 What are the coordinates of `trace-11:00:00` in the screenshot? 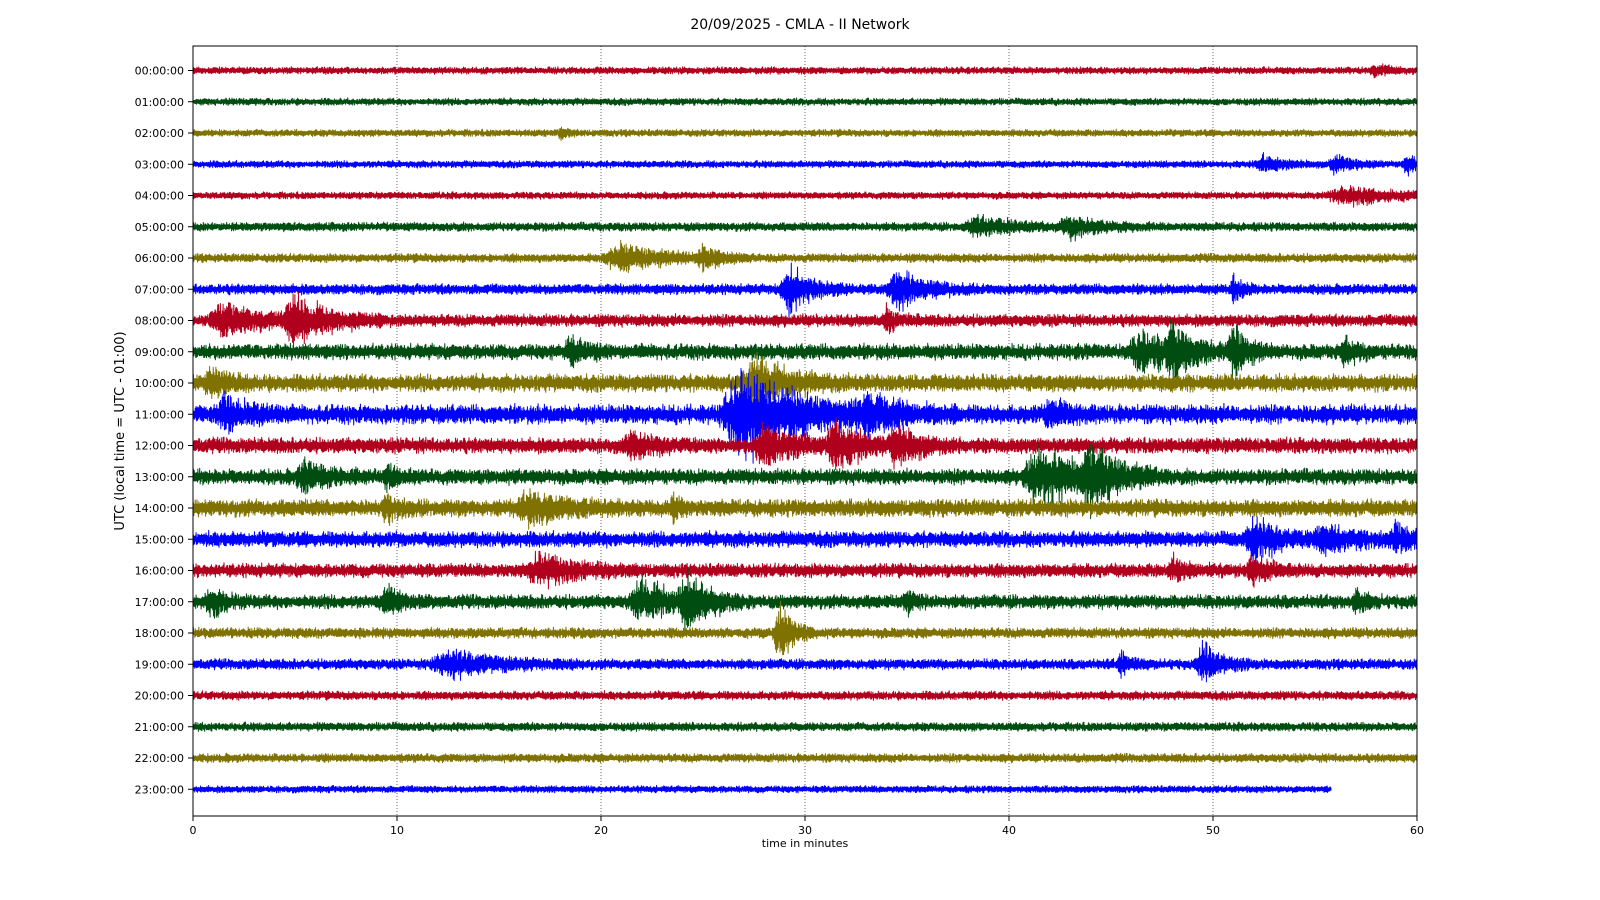 It's located at (805, 416).